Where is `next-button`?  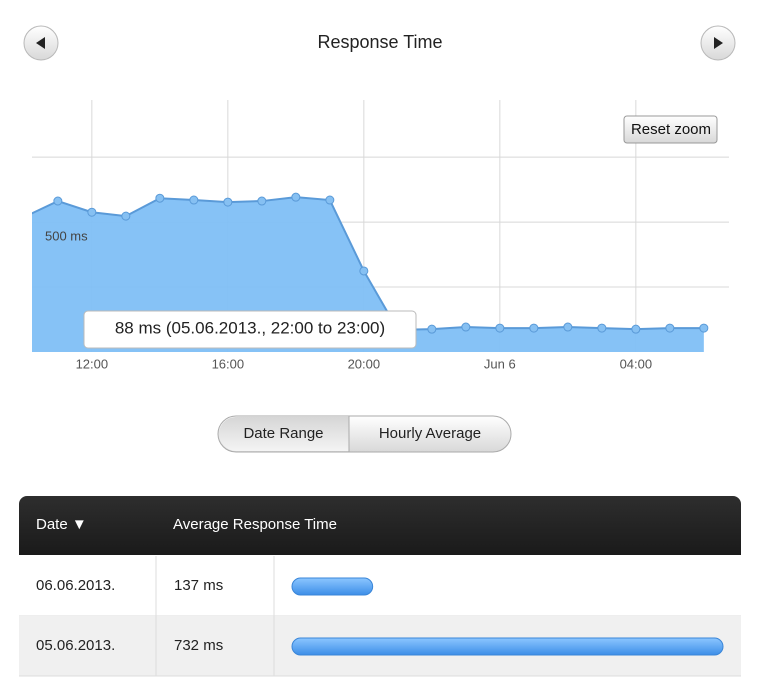
next-button is located at coordinates (718, 43).